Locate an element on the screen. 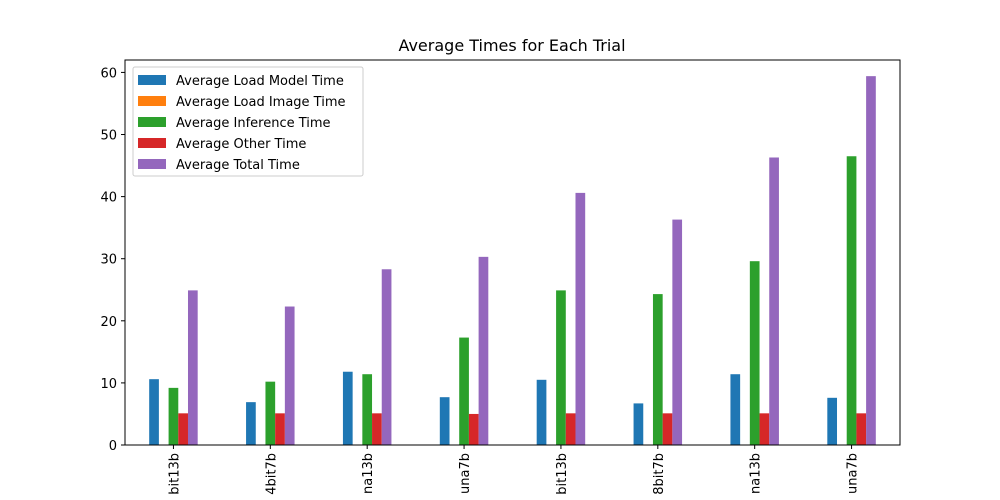 The width and height of the screenshot is (1000, 500). x-tick-label: 4bit7b is located at coordinates (271, 474).